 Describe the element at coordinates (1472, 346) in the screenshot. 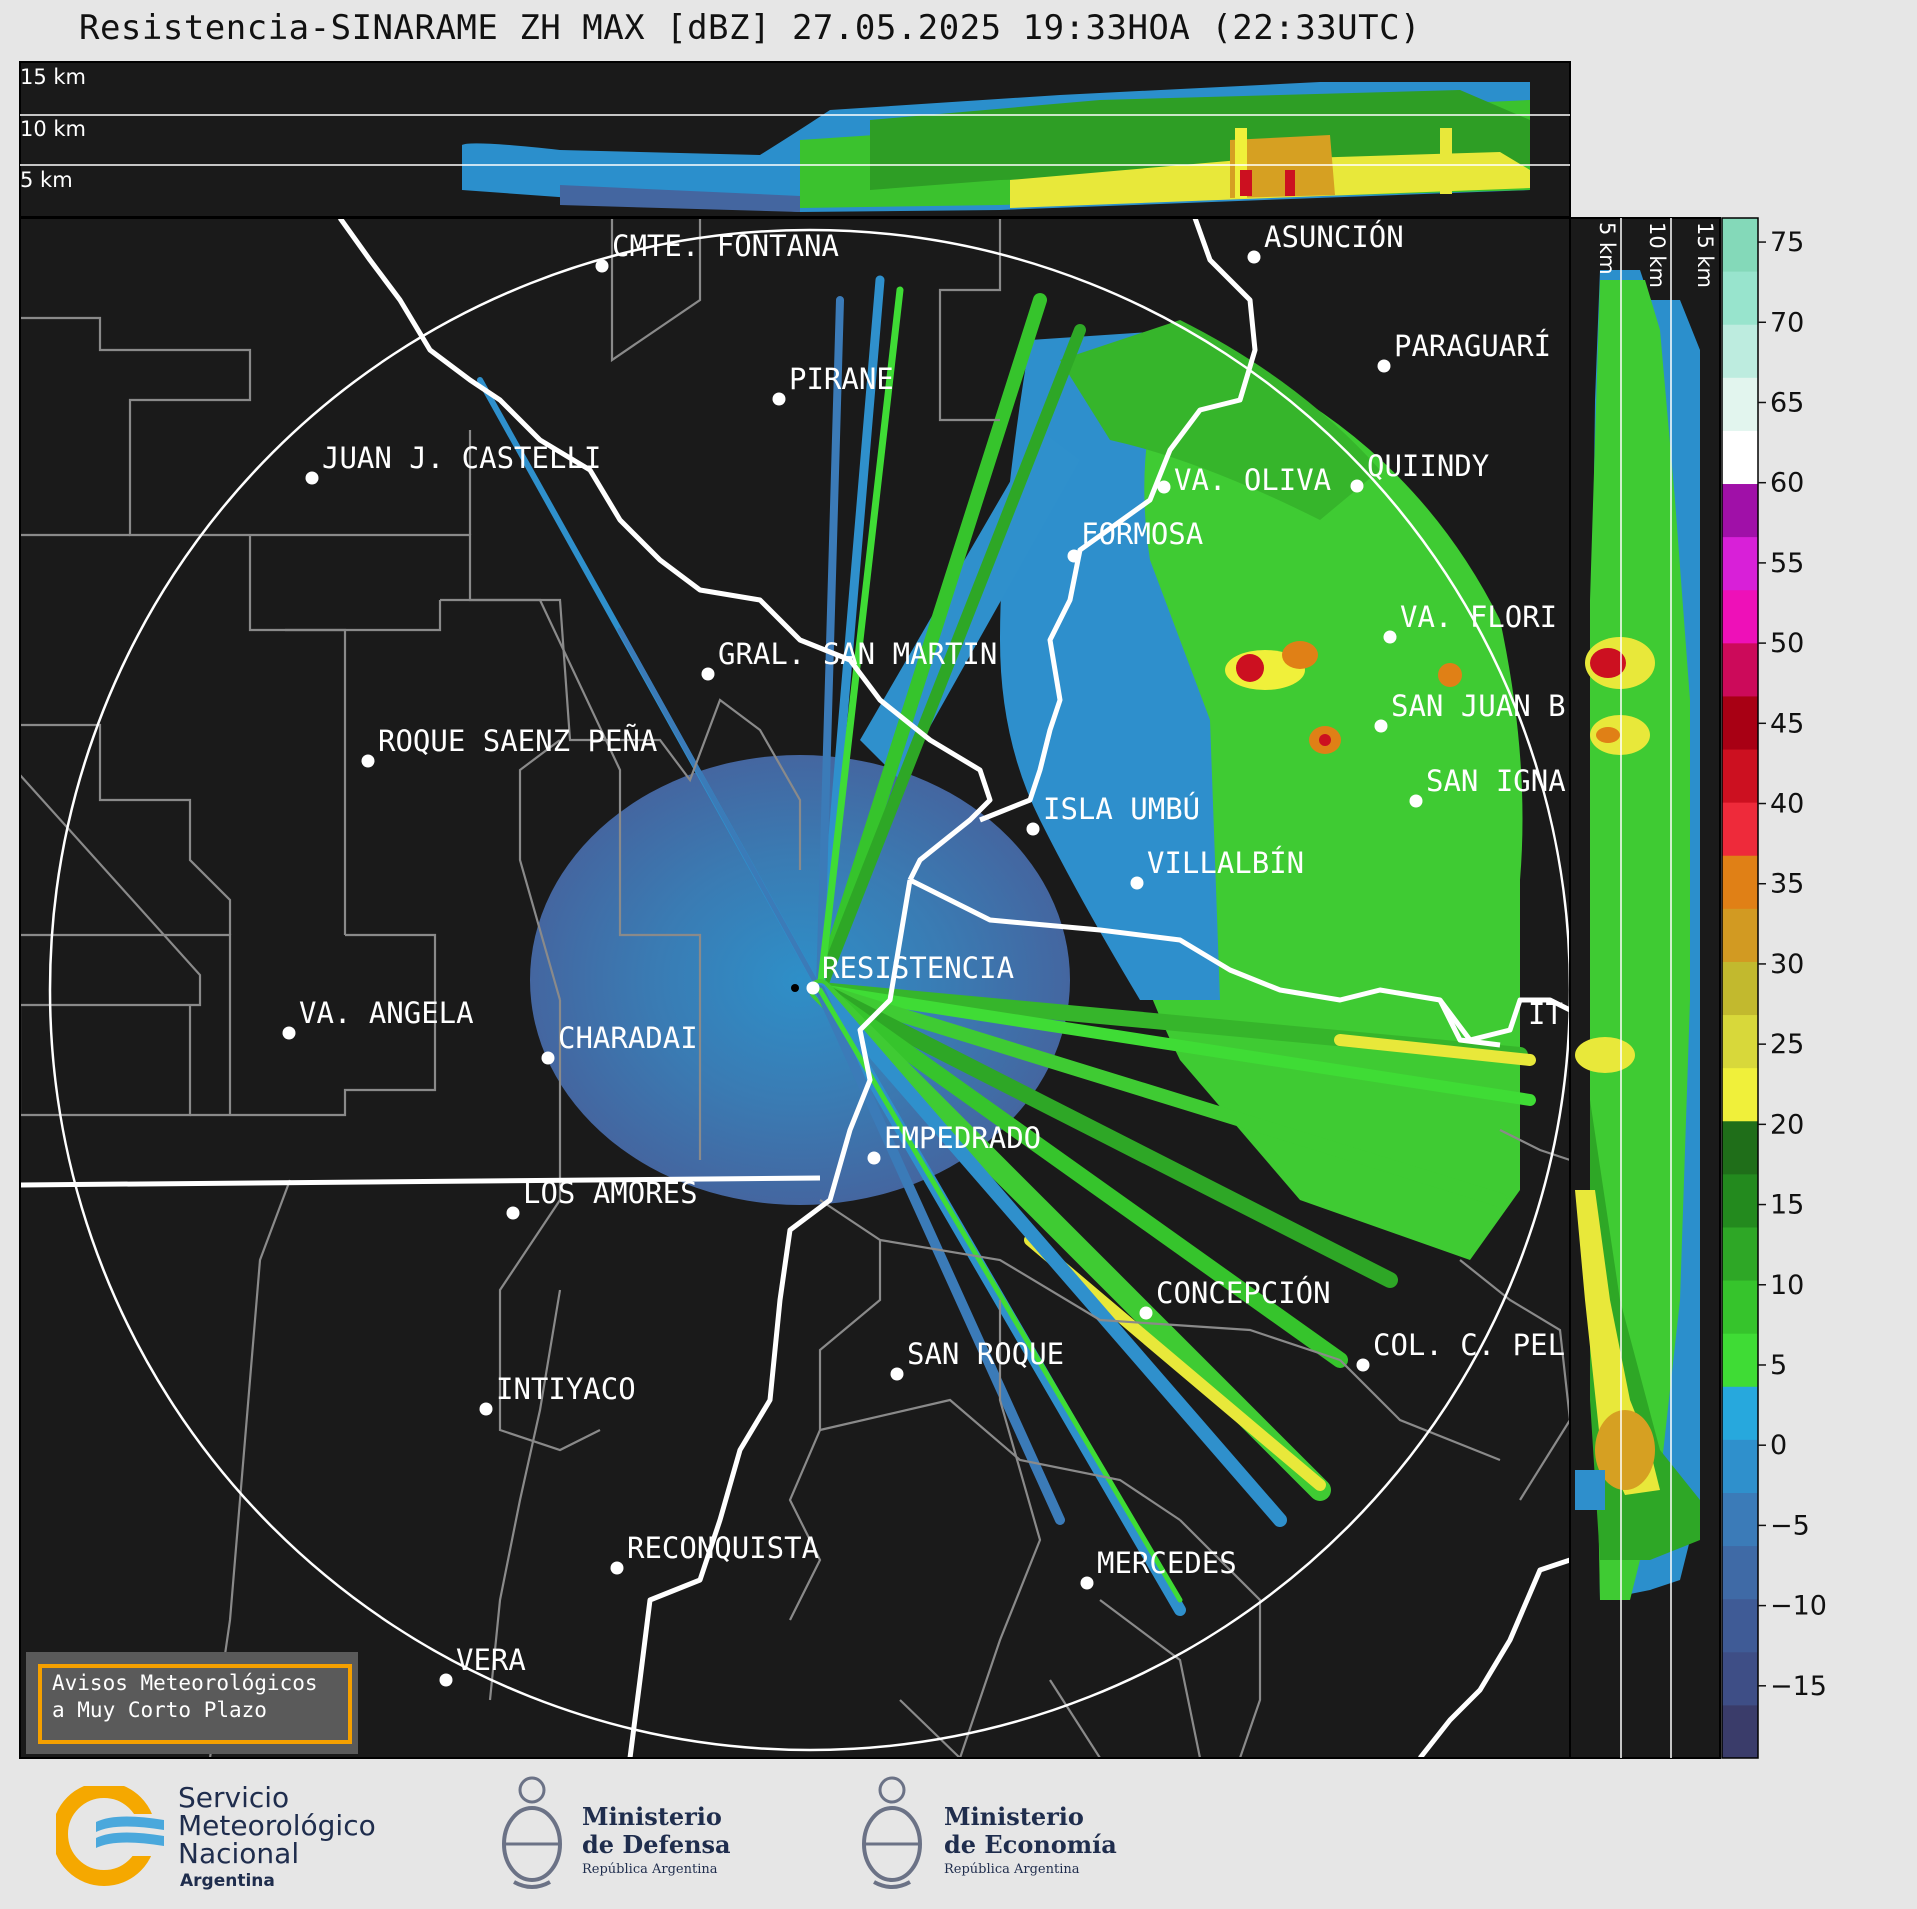

I see `svg-text: PARAGUARÍ` at that location.